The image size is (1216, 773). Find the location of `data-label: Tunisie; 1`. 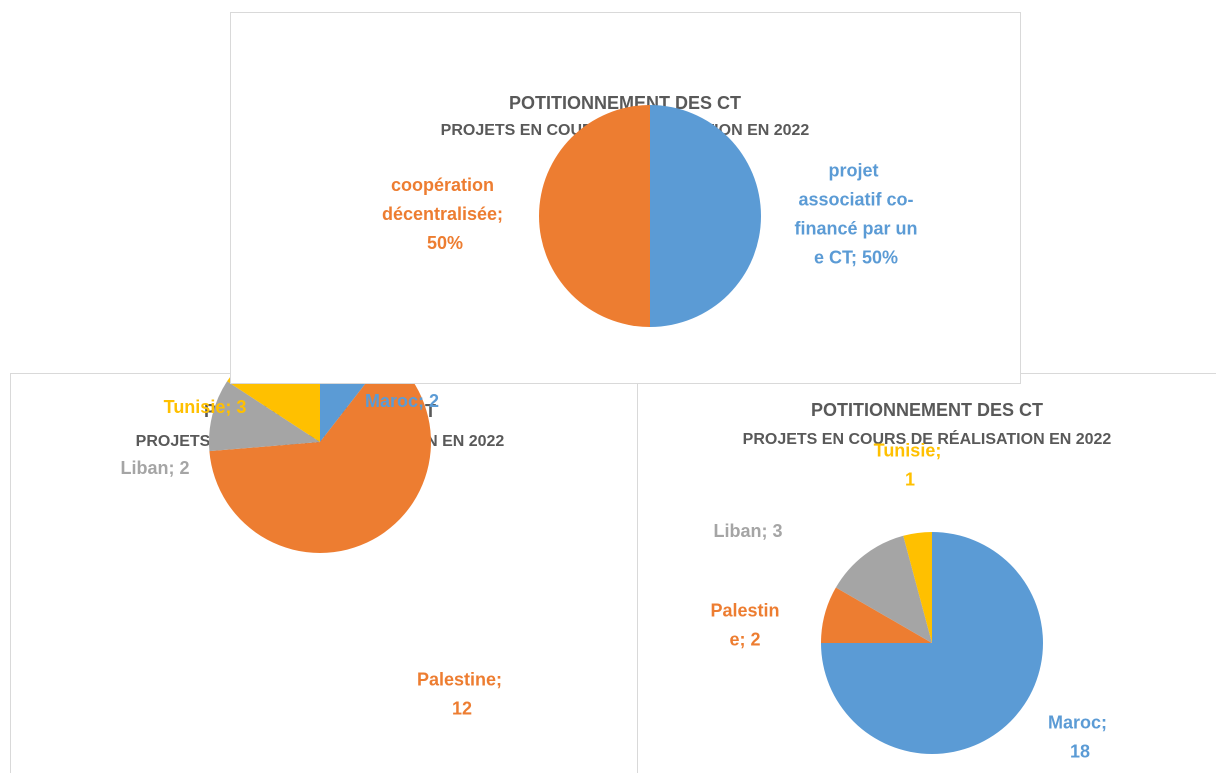

data-label: Tunisie; 1 is located at coordinates (910, 464).